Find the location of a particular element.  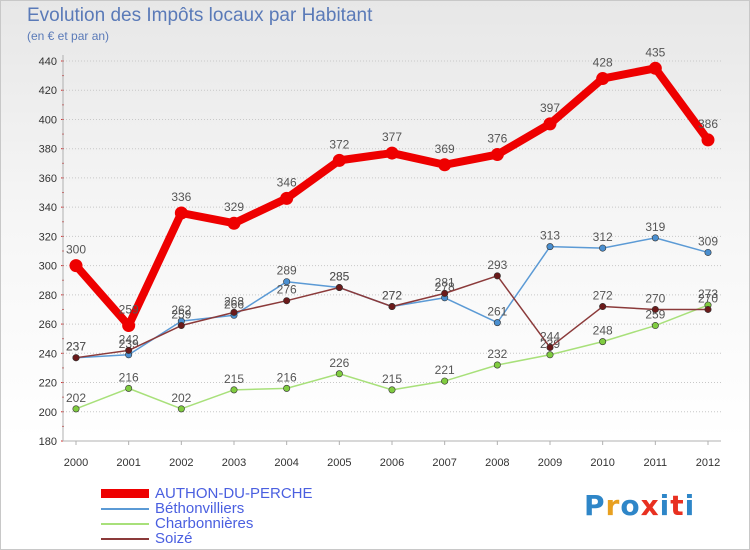

data-label: 435 is located at coordinates (655, 52).